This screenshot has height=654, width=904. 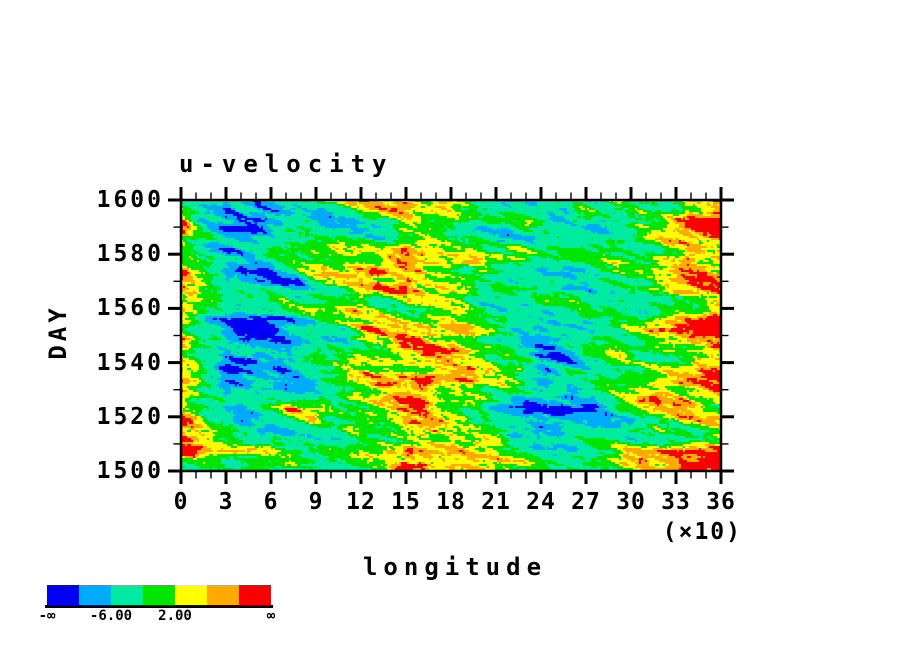 I want to click on x-tick-label: 9, so click(x=316, y=502).